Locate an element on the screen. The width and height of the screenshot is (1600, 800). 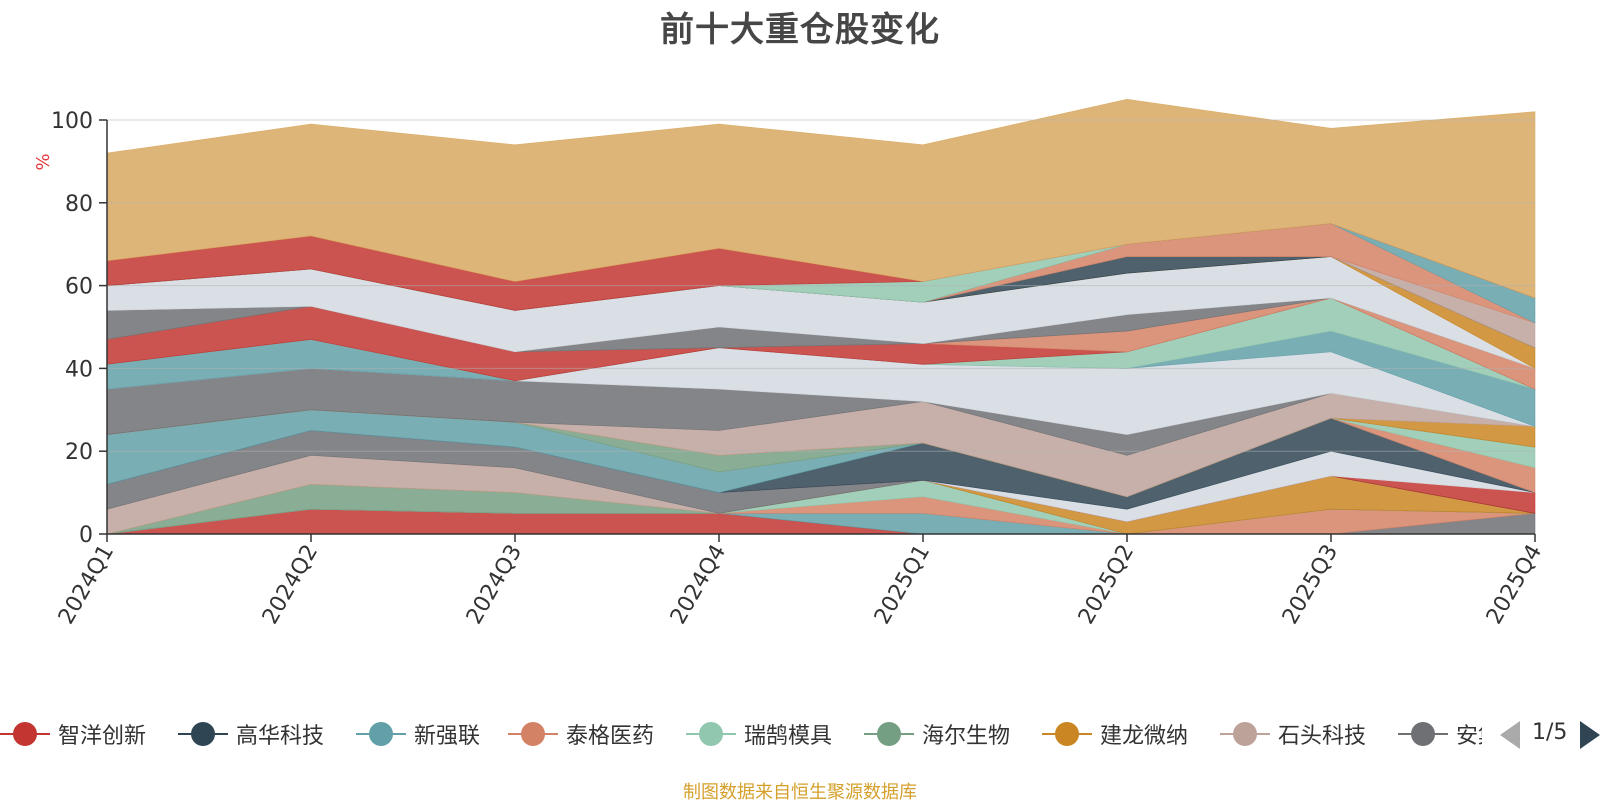
legend-label: 建龙微纳 is located at coordinates (1144, 736).